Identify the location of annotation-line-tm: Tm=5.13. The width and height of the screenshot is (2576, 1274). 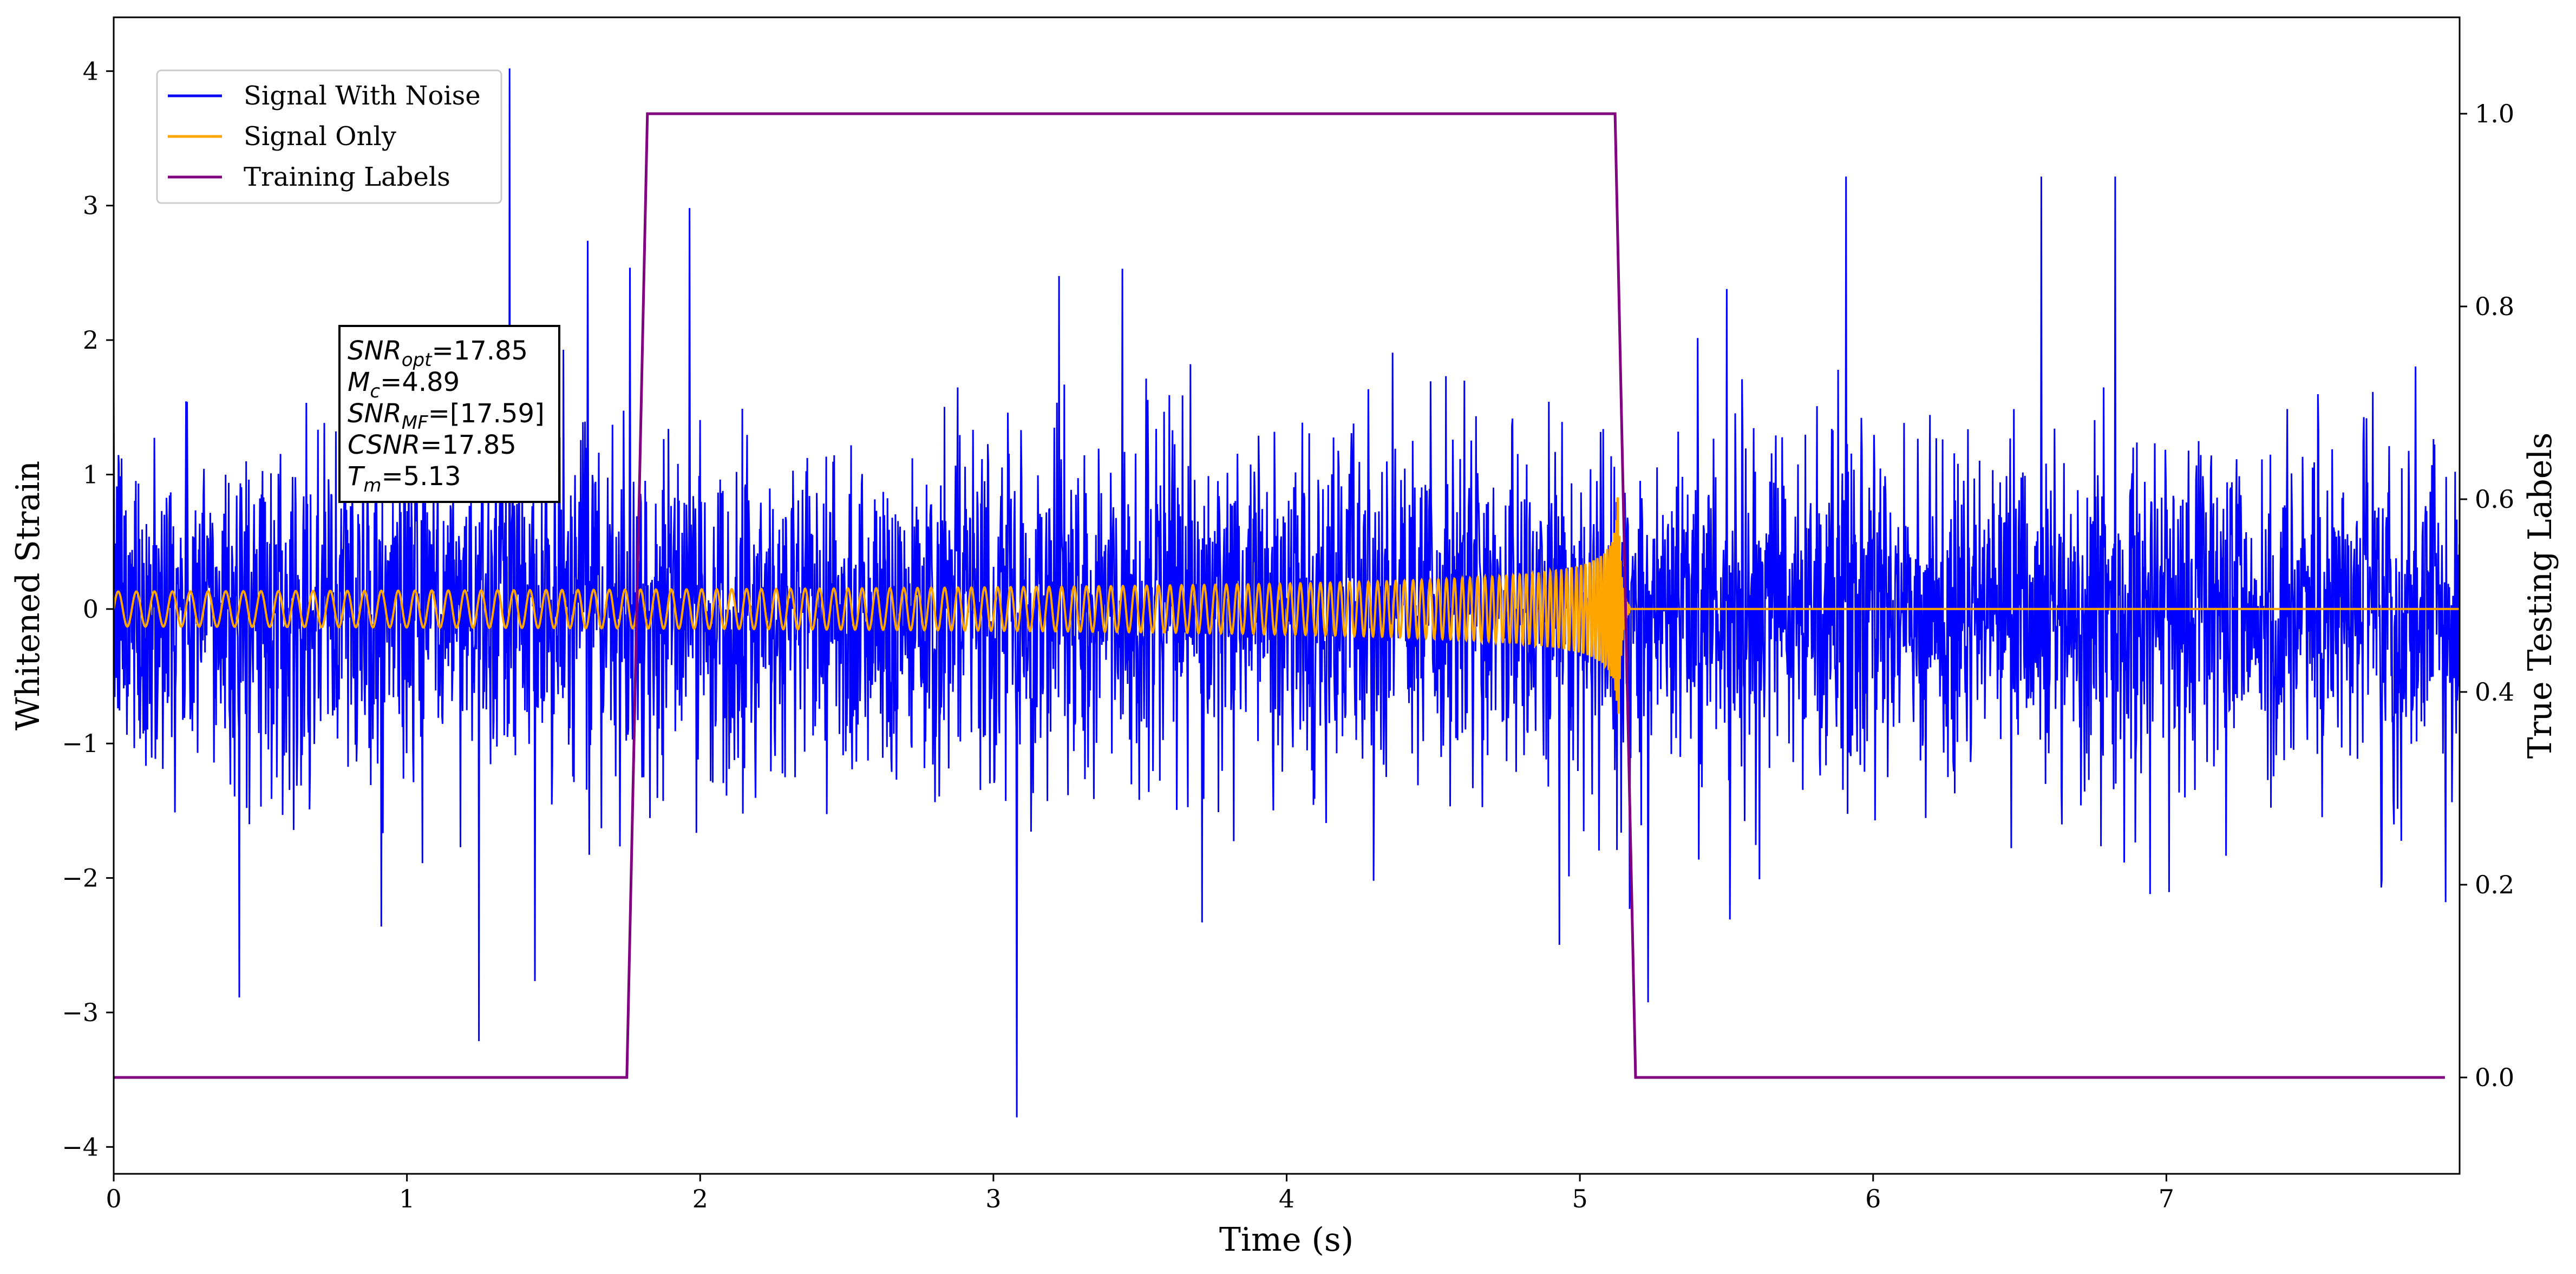
(405, 478).